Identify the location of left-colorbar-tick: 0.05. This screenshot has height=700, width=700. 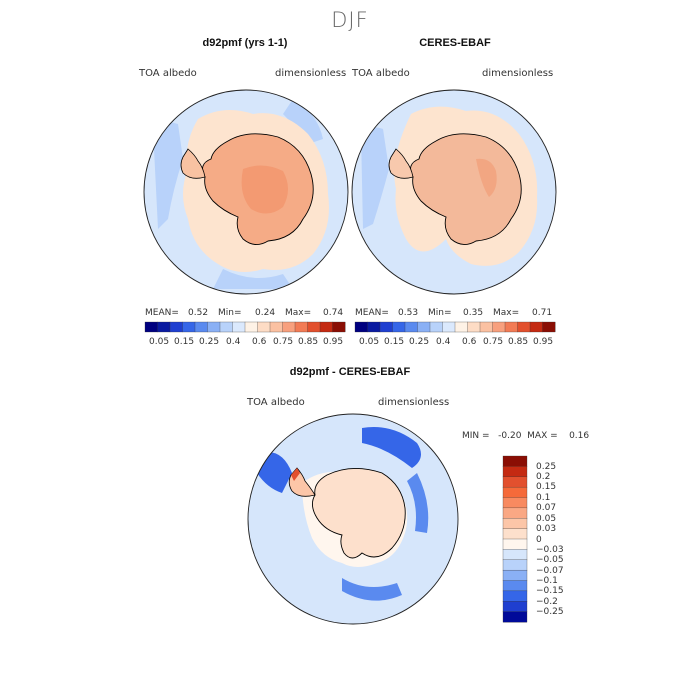
(159, 342).